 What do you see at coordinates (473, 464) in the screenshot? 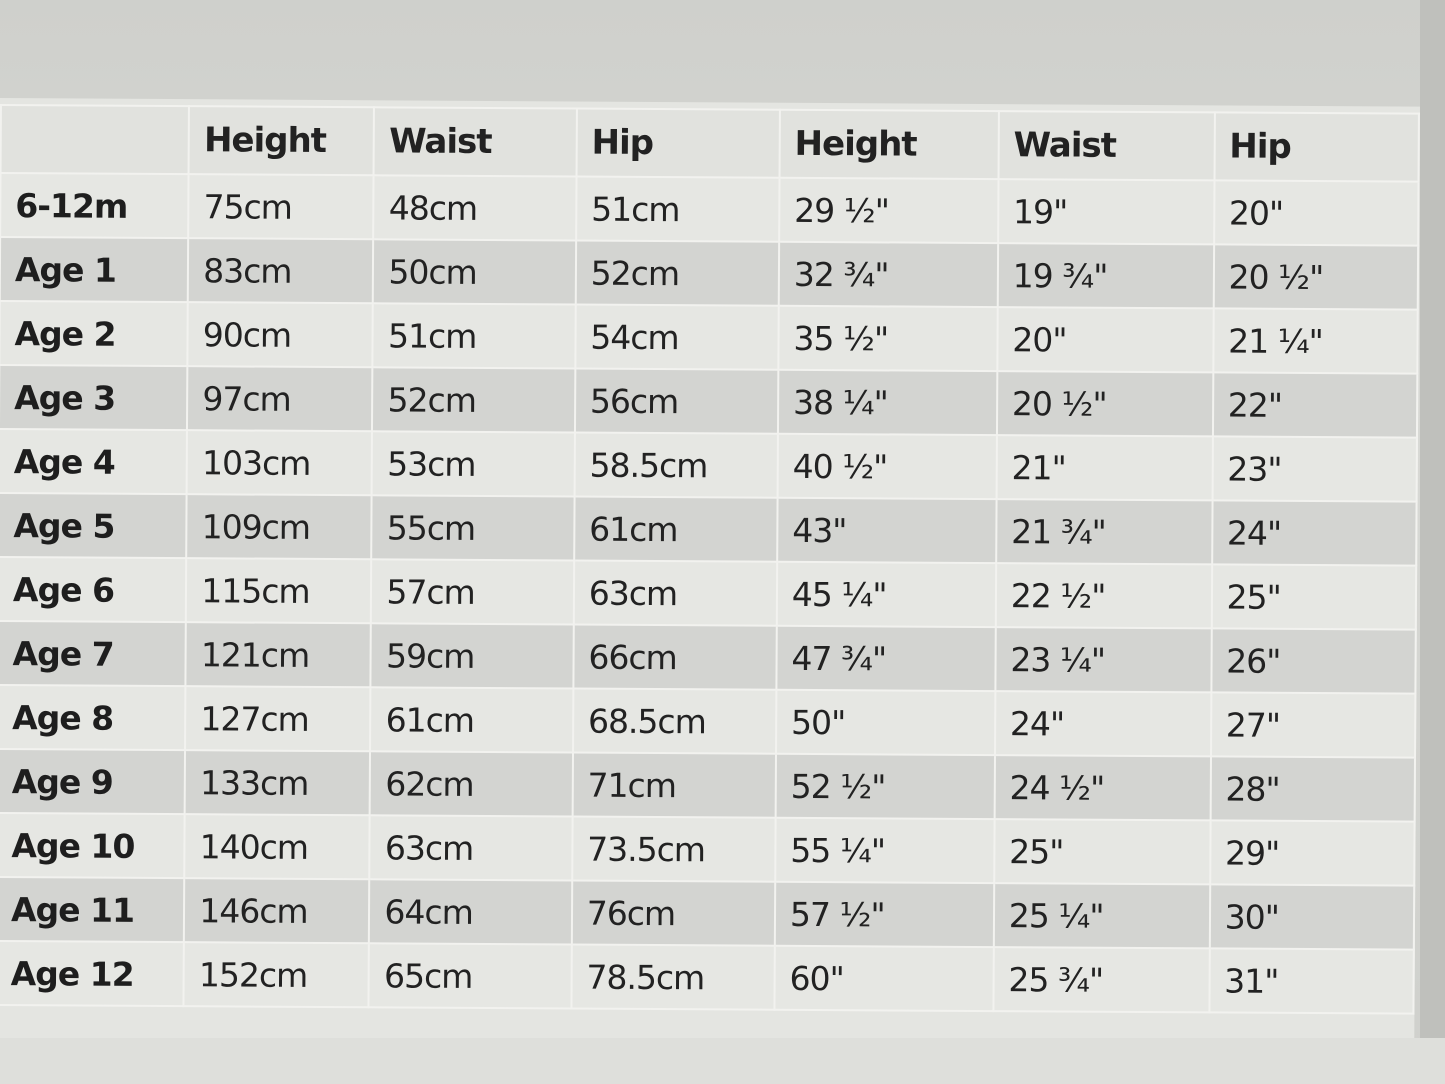
I see `table-cell: 53cm` at bounding box center [473, 464].